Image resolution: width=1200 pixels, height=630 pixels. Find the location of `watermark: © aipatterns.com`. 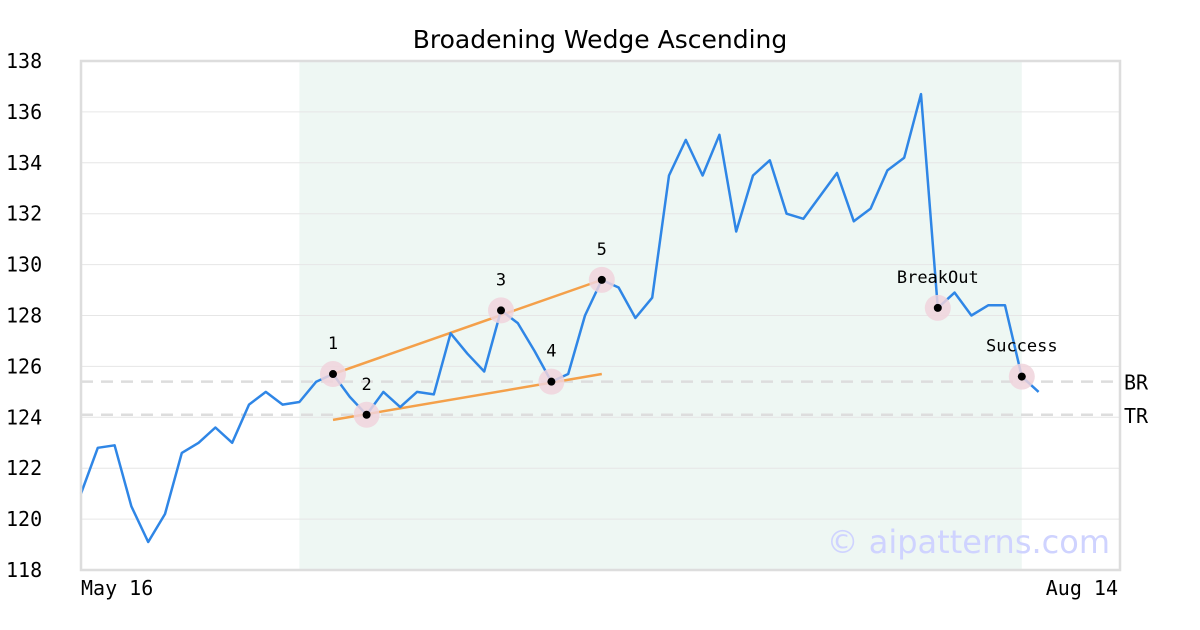

watermark: © aipatterns.com is located at coordinates (968, 542).